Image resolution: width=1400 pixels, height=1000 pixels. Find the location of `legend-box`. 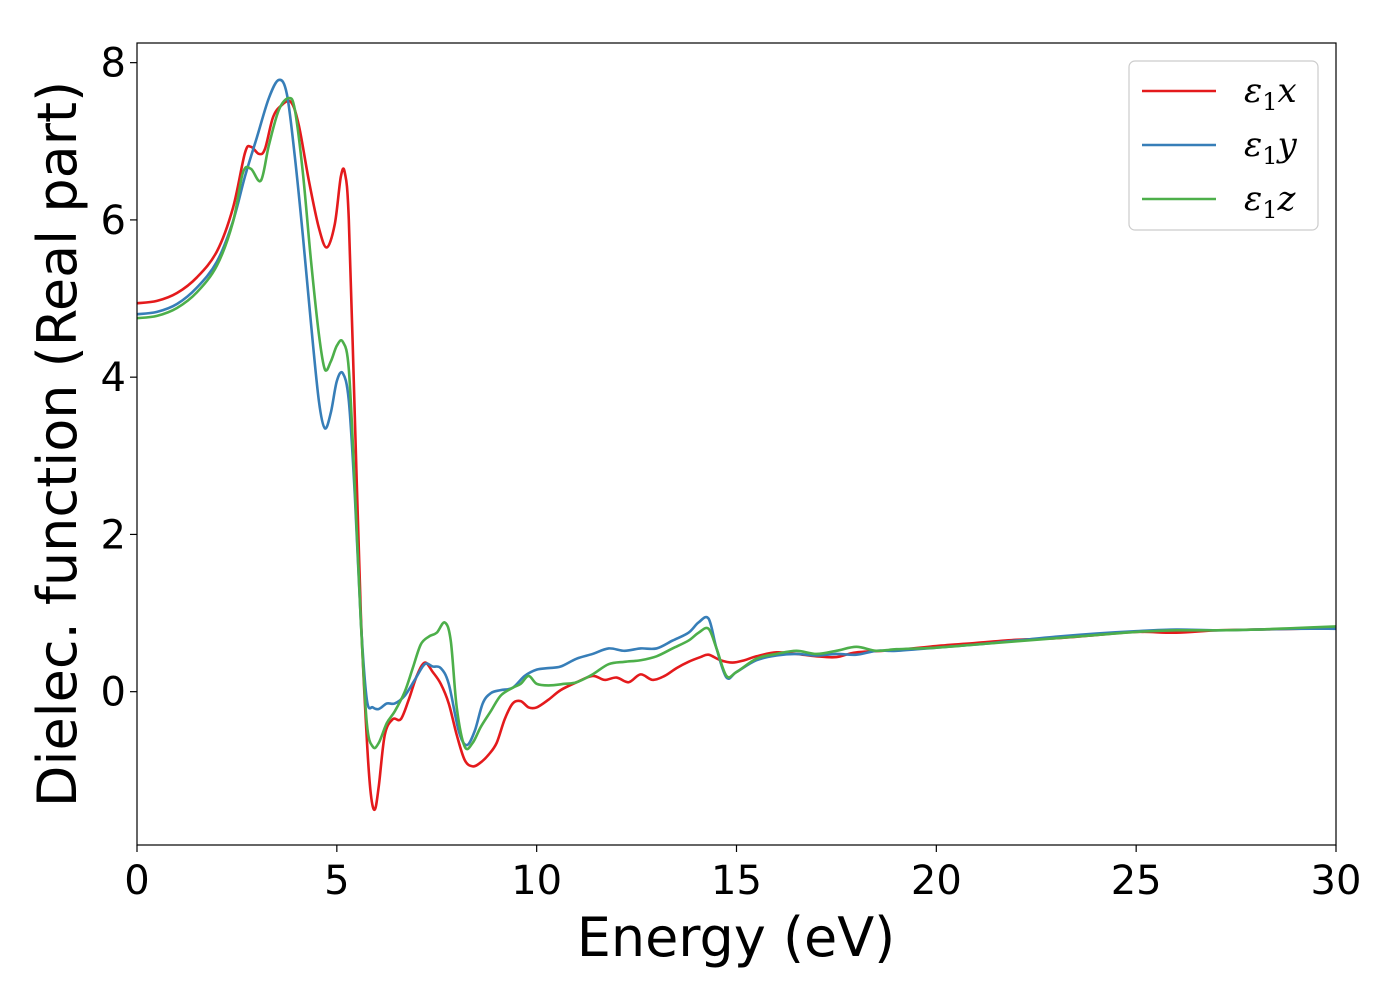

legend-box is located at coordinates (1223, 145).